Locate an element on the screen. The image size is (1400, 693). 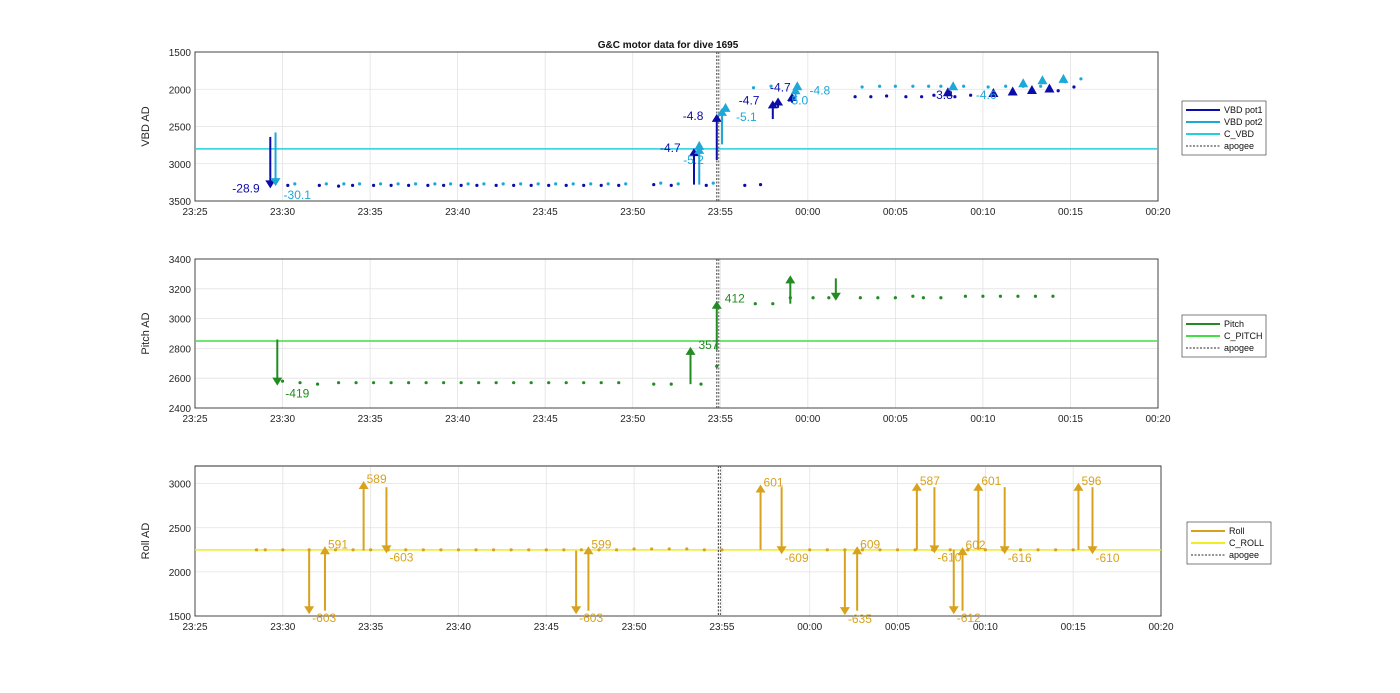
x-tick-label: 00:00 is located at coordinates (809, 627).